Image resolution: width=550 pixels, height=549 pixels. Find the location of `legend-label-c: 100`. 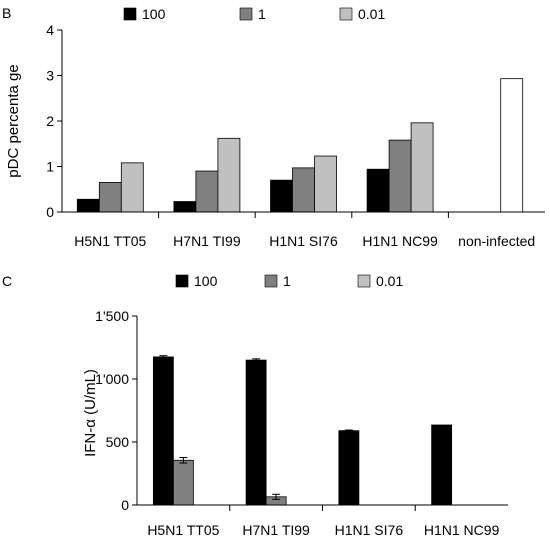

legend-label-c: 100 is located at coordinates (206, 281).